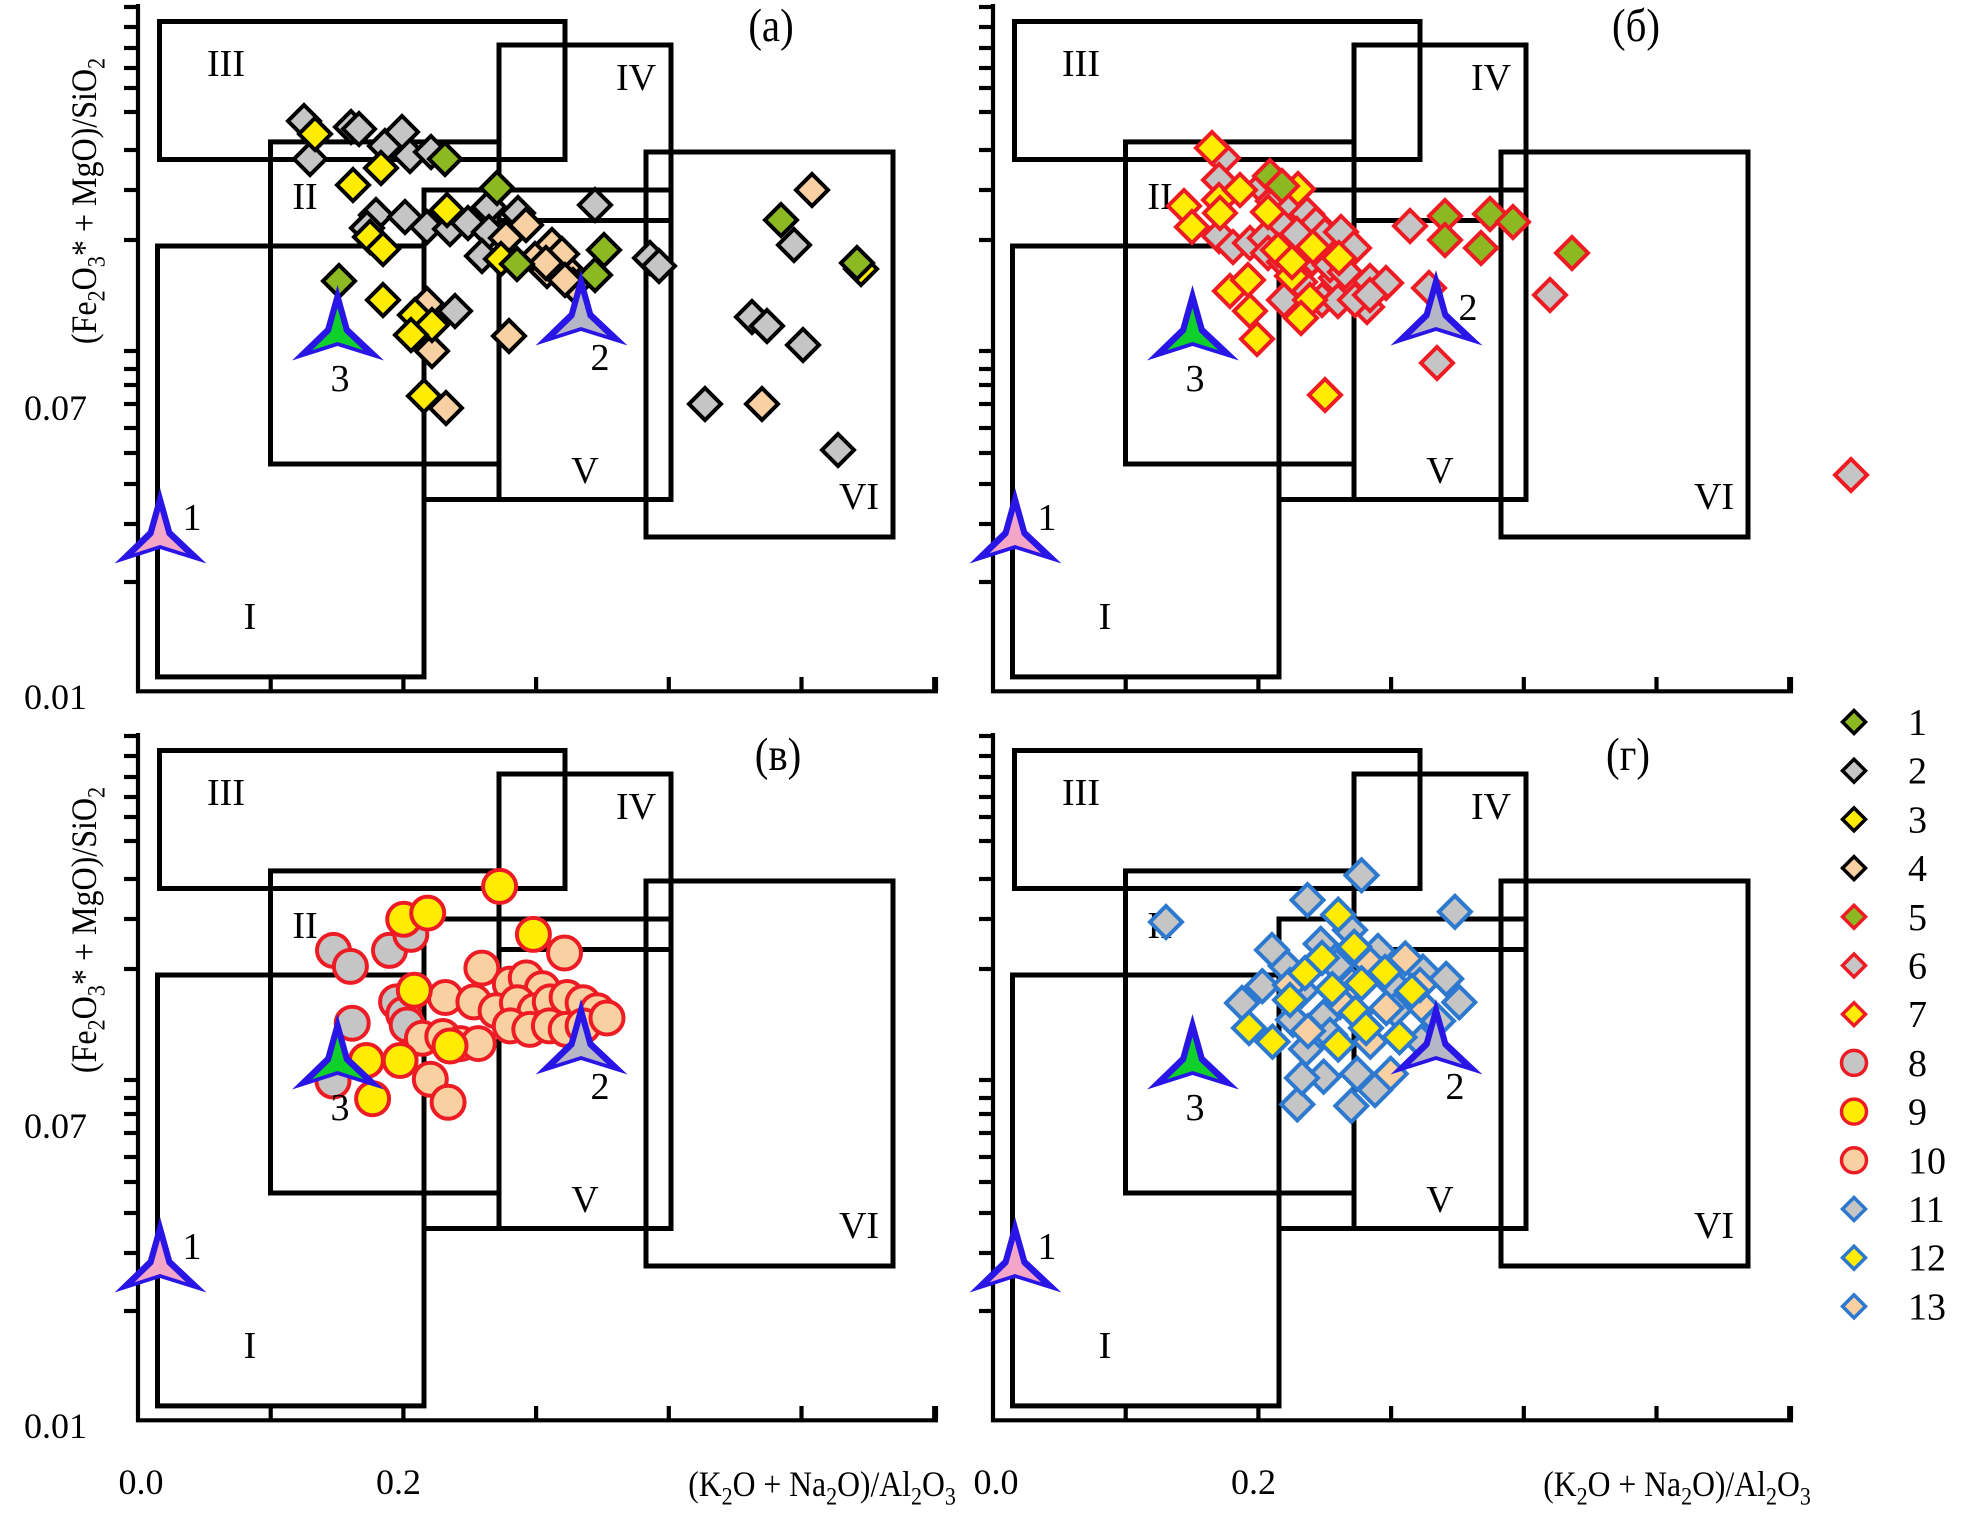  I want to click on svg-text: 12, so click(1927, 1259).